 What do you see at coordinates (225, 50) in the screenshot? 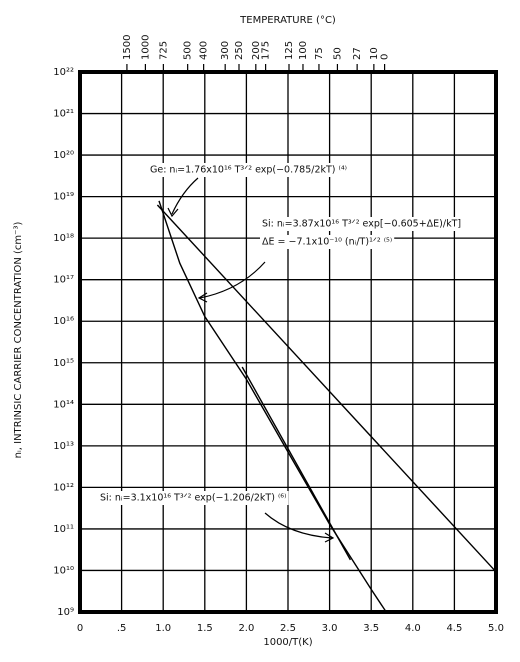
I see `top-tick-label: 300` at bounding box center [225, 50].